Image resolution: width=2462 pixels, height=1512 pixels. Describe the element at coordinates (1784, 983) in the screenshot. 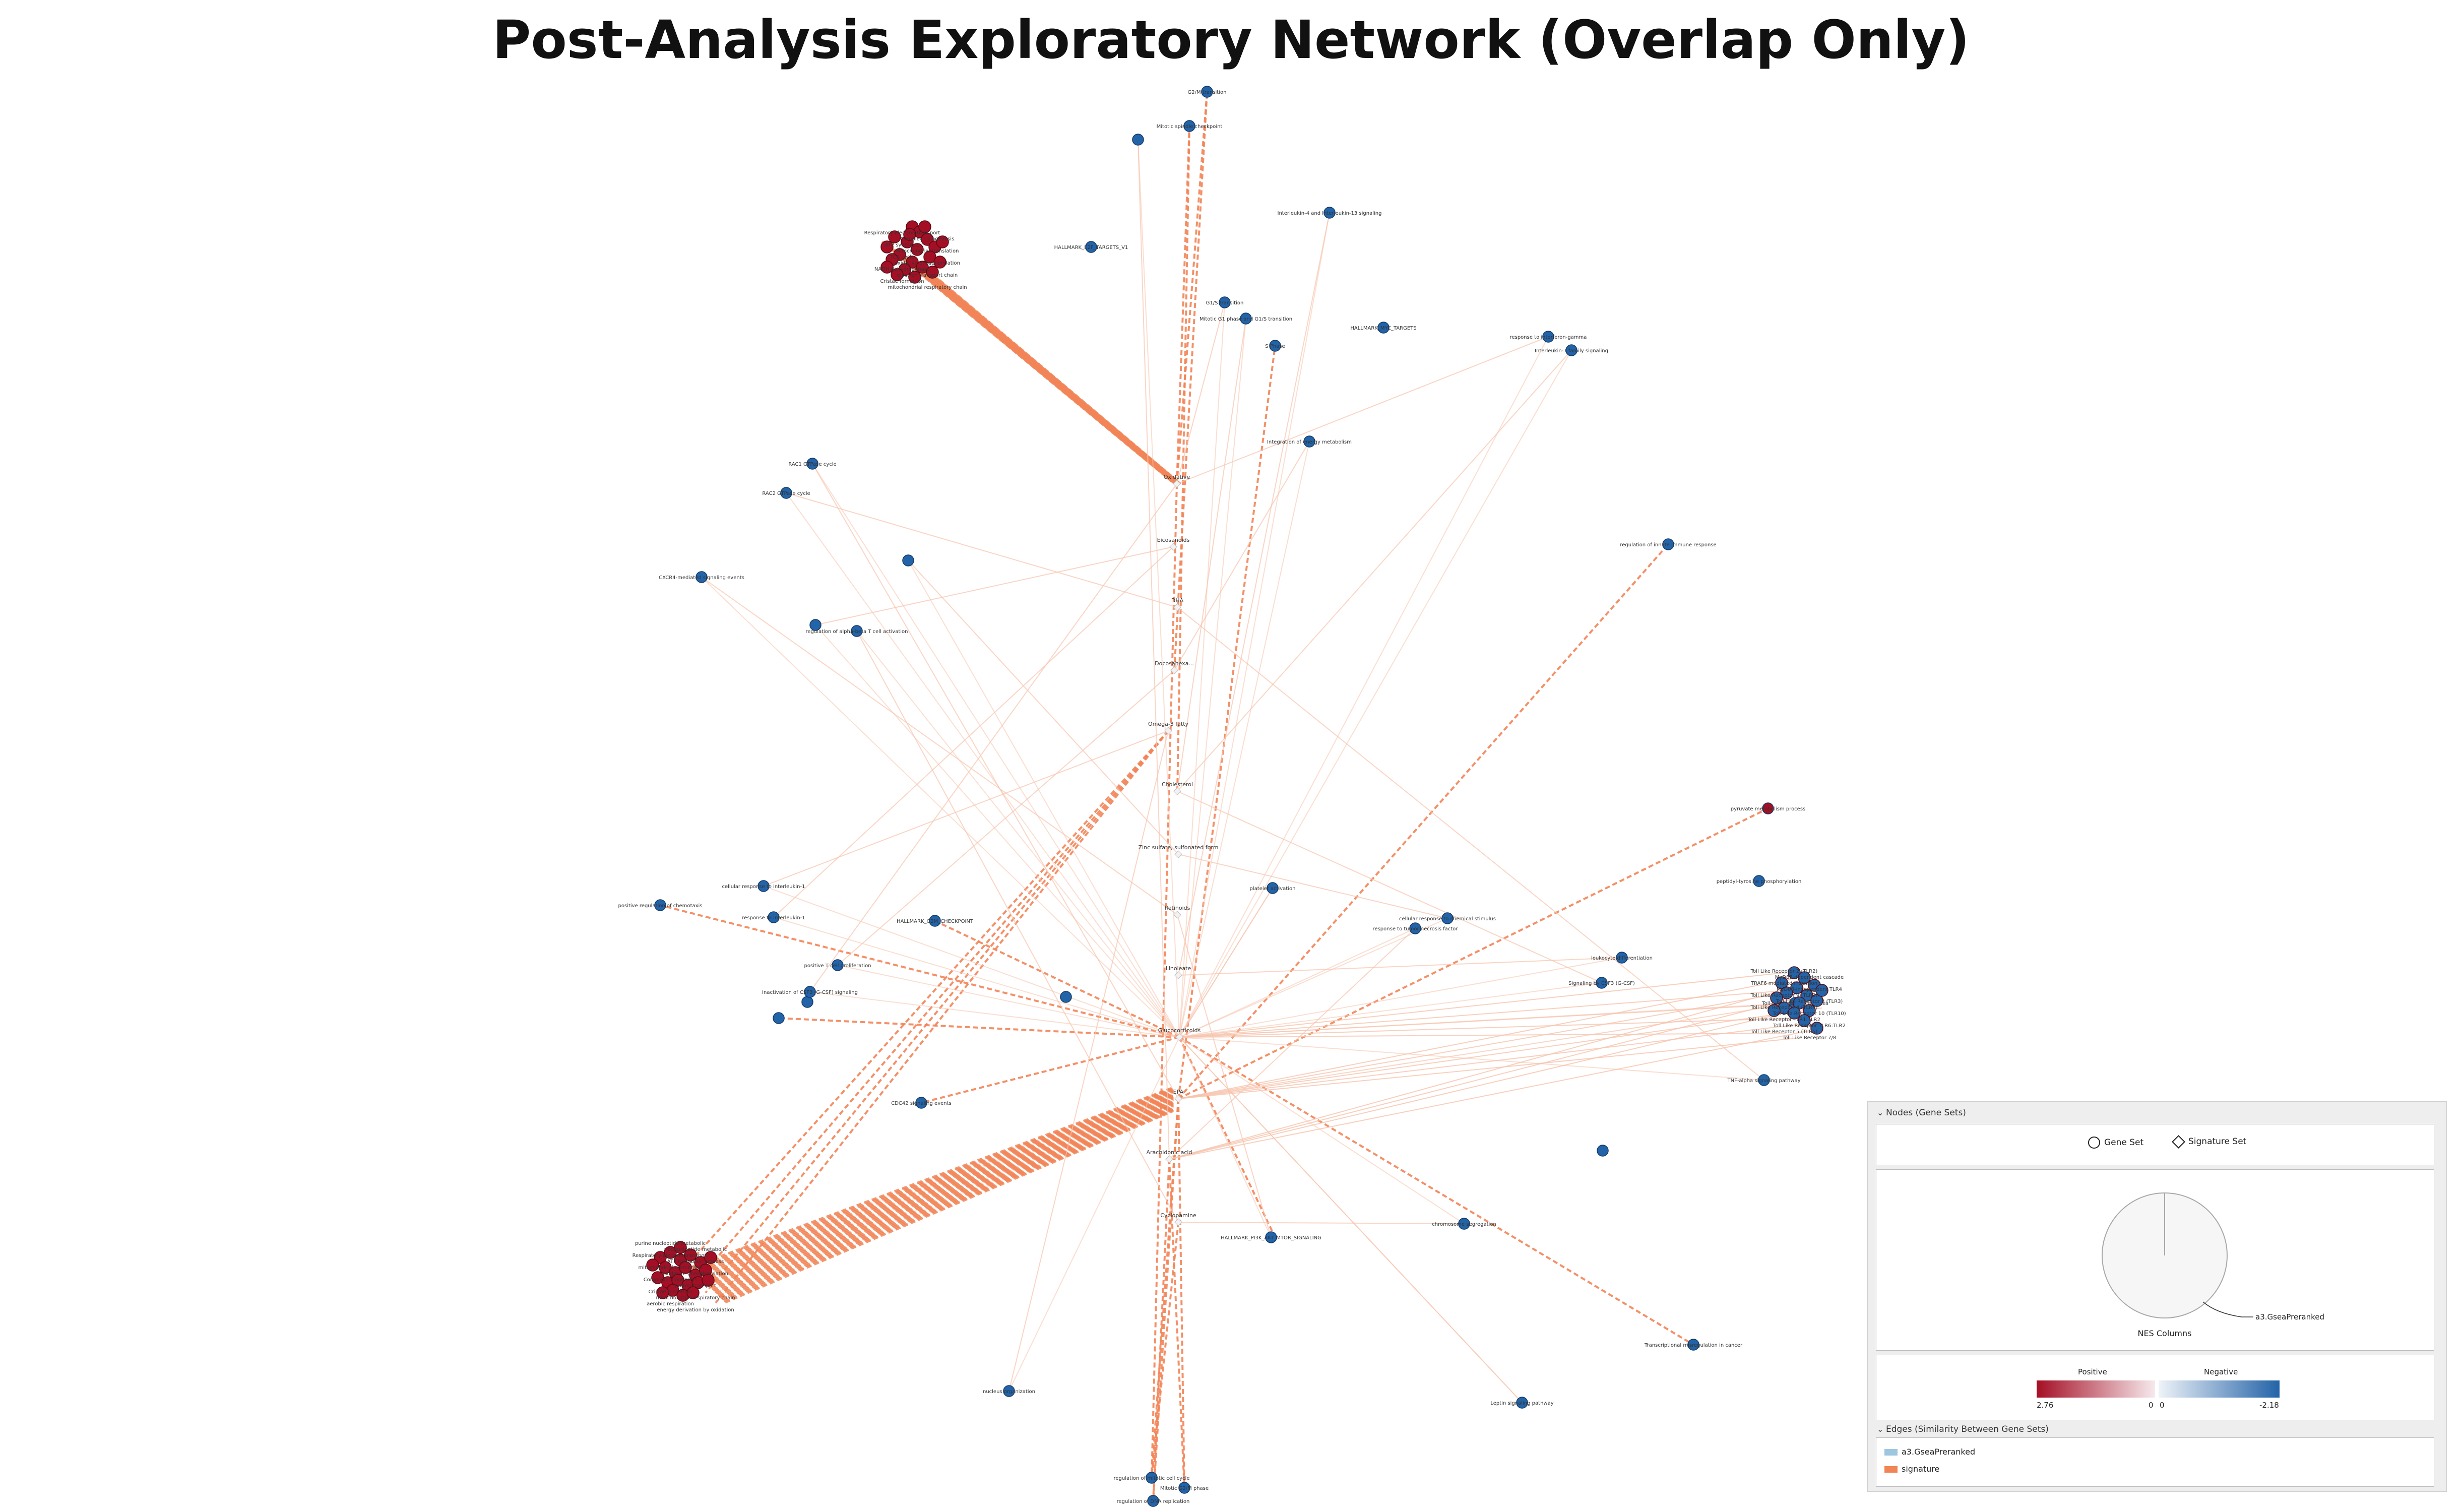

I see `right-cluster-label: TRAF6 mediated induction` at that location.